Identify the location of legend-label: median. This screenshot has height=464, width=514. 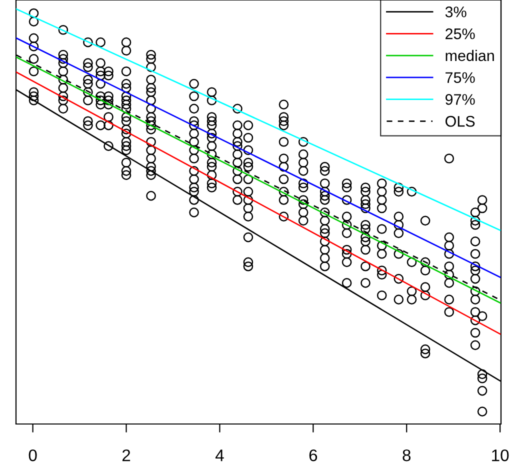
(470, 56).